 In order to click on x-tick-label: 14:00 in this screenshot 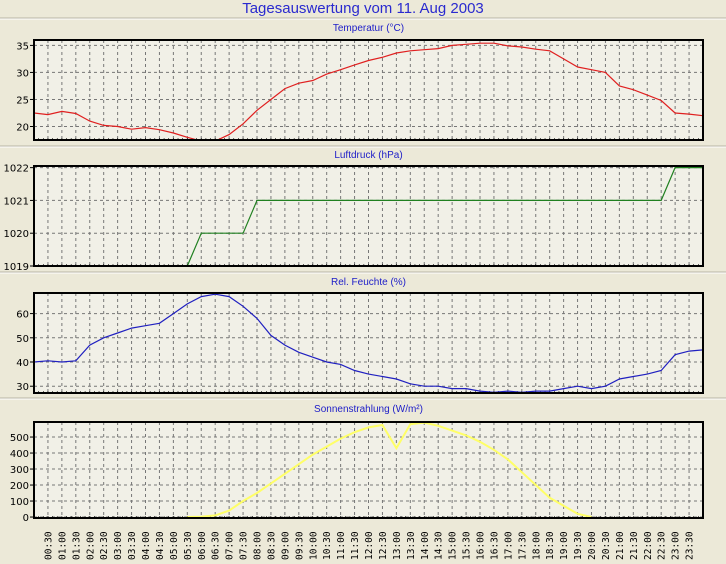, I will do `click(425, 545)`.